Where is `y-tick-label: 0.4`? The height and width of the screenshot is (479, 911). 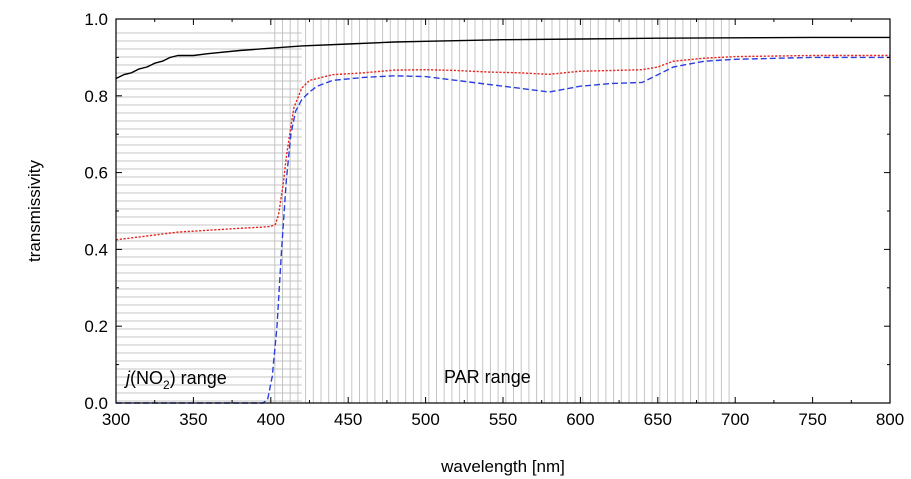 y-tick-label: 0.4 is located at coordinates (96, 249).